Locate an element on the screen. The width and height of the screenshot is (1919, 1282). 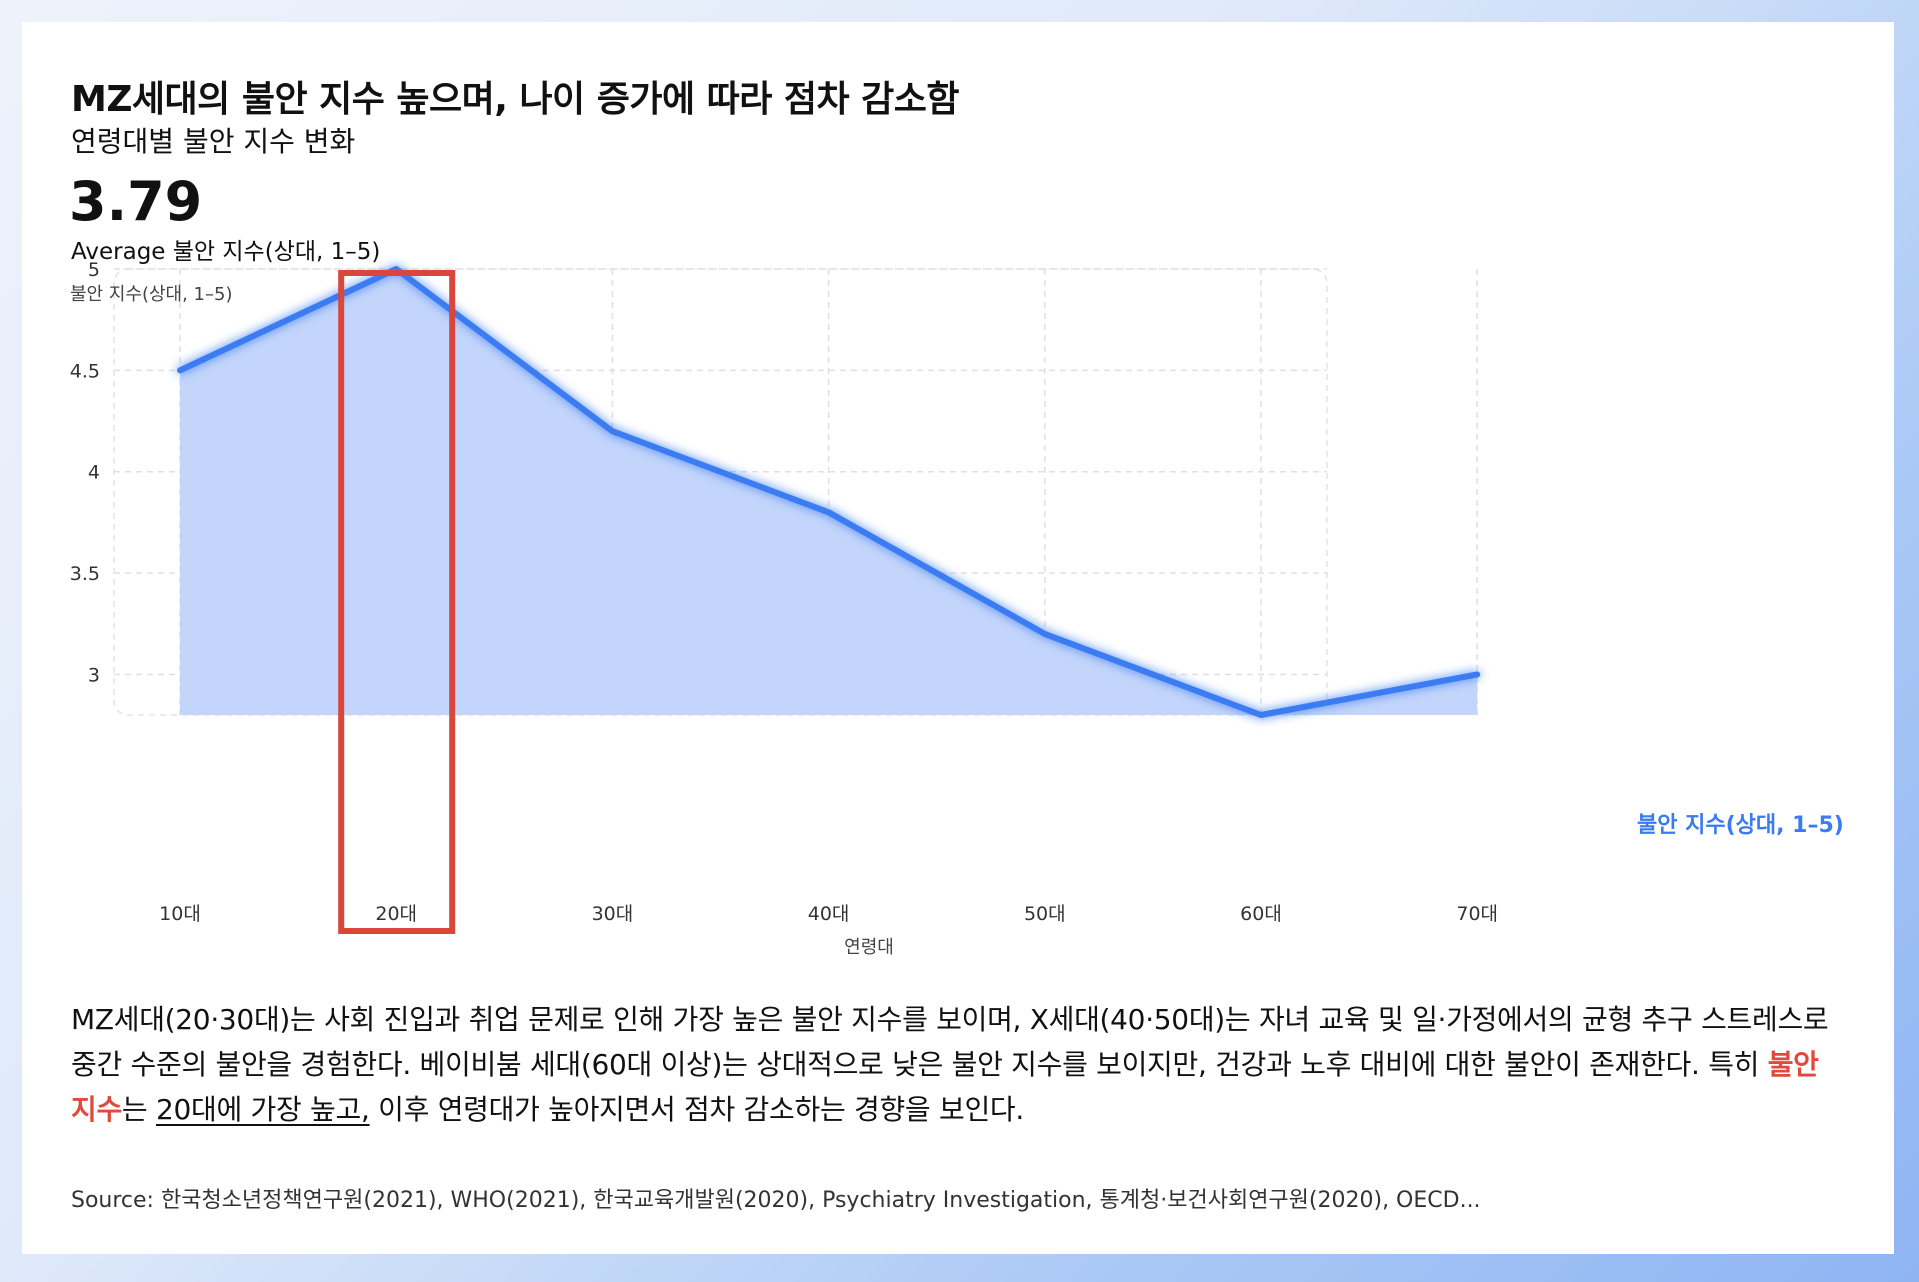
kpi-value: 3.79 is located at coordinates (136, 201).